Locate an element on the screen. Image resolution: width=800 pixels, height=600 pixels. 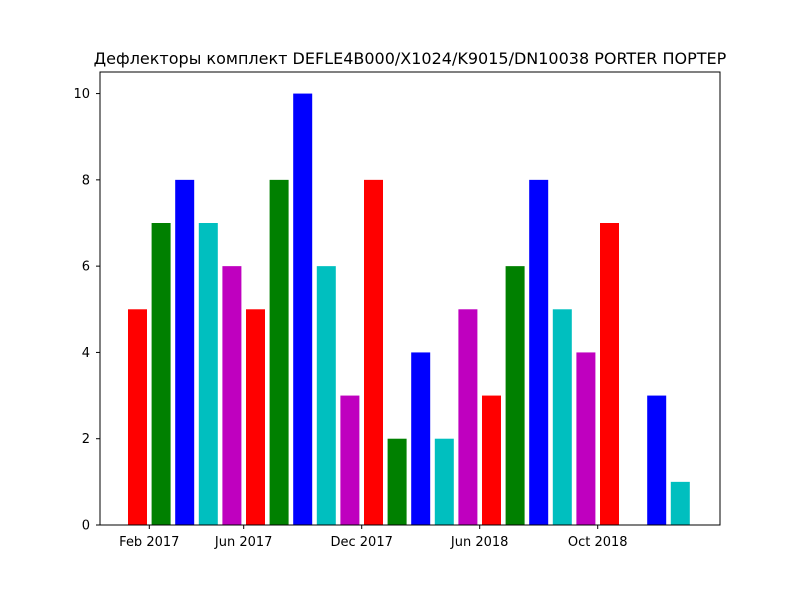
y-axis: 0 2 4 6 8 10 is located at coordinates (86, 310).